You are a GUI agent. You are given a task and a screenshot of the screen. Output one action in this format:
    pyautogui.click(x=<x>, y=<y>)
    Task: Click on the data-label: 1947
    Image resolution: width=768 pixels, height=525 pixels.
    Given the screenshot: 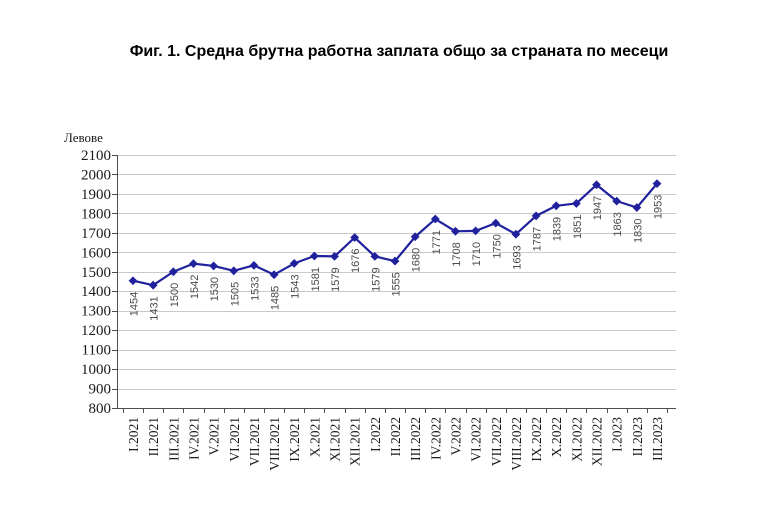 What is the action you would take?
    pyautogui.click(x=598, y=208)
    